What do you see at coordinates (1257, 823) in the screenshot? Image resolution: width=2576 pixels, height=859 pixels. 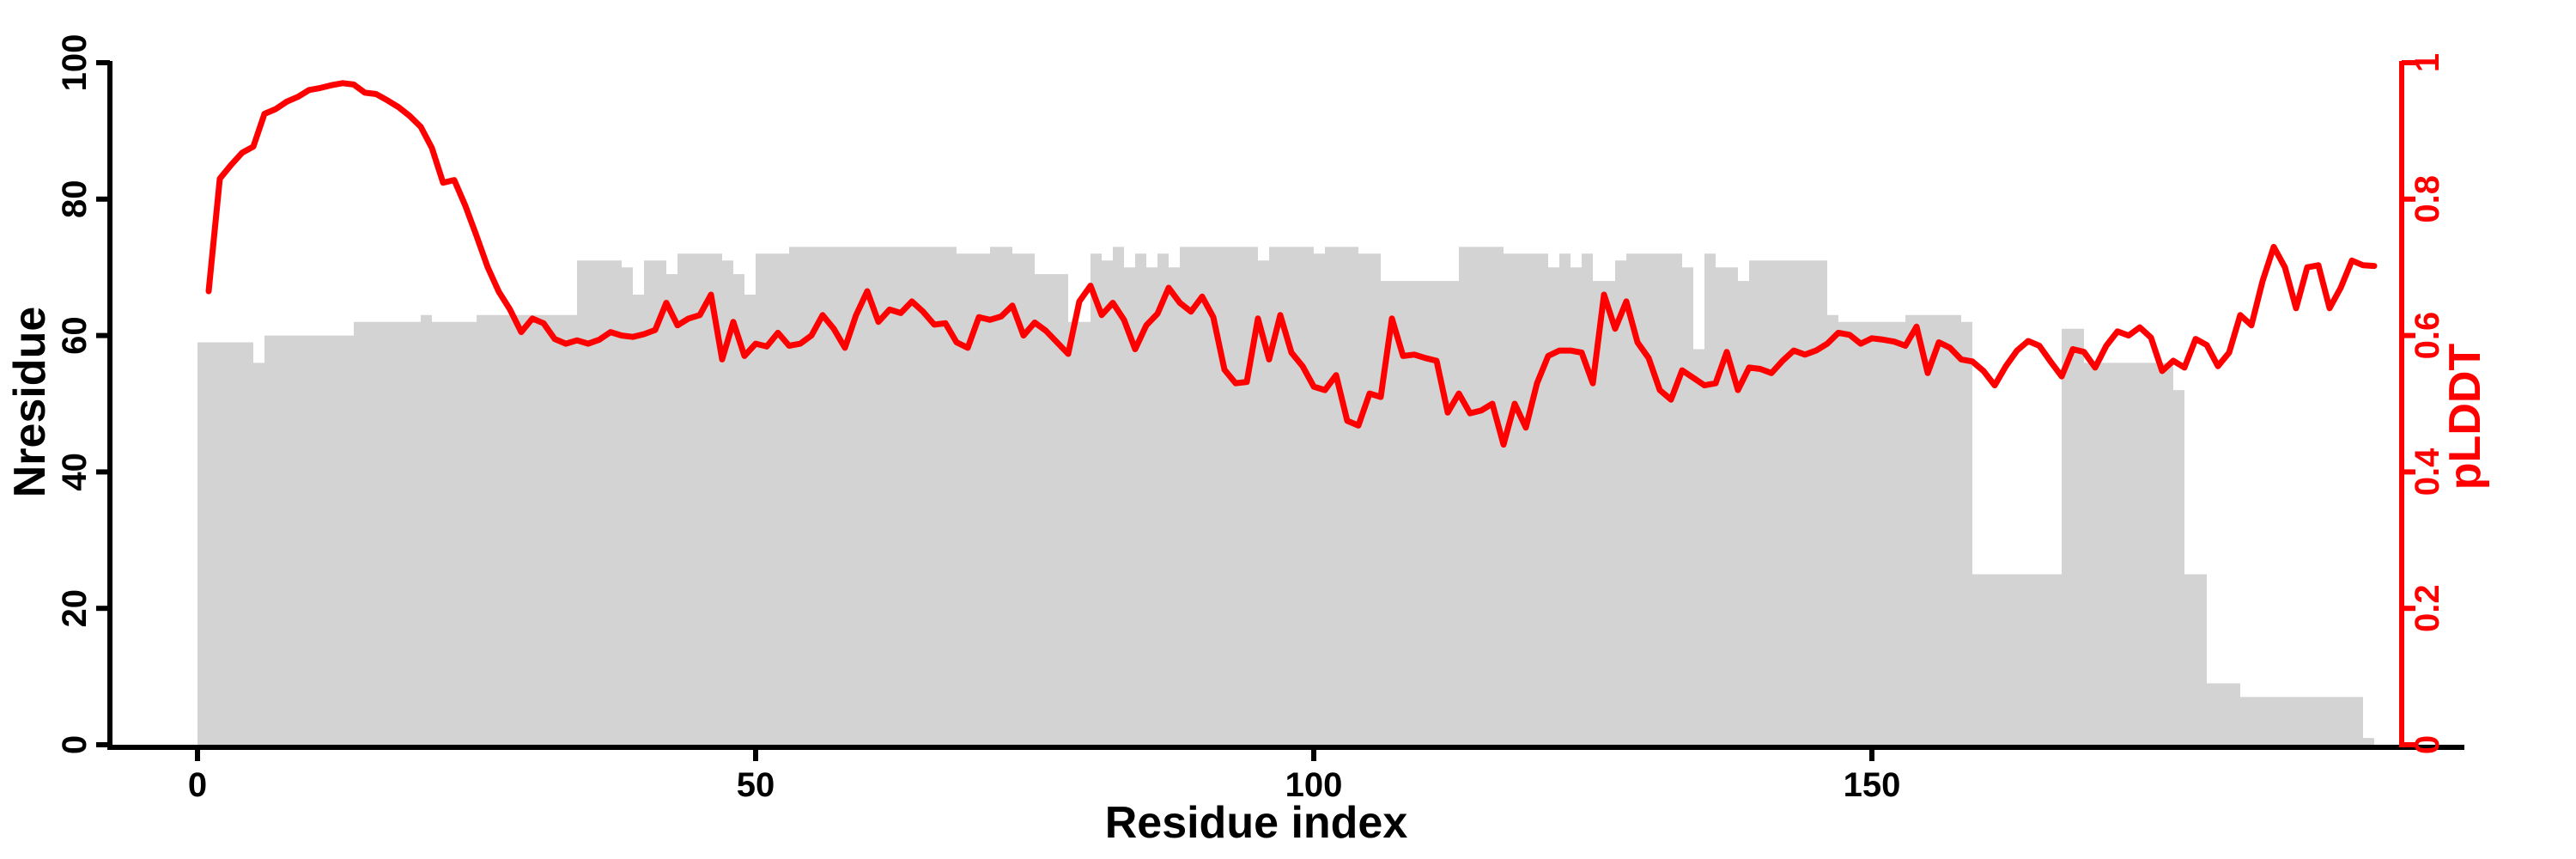 I see `x-axis-title: Residue index` at bounding box center [1257, 823].